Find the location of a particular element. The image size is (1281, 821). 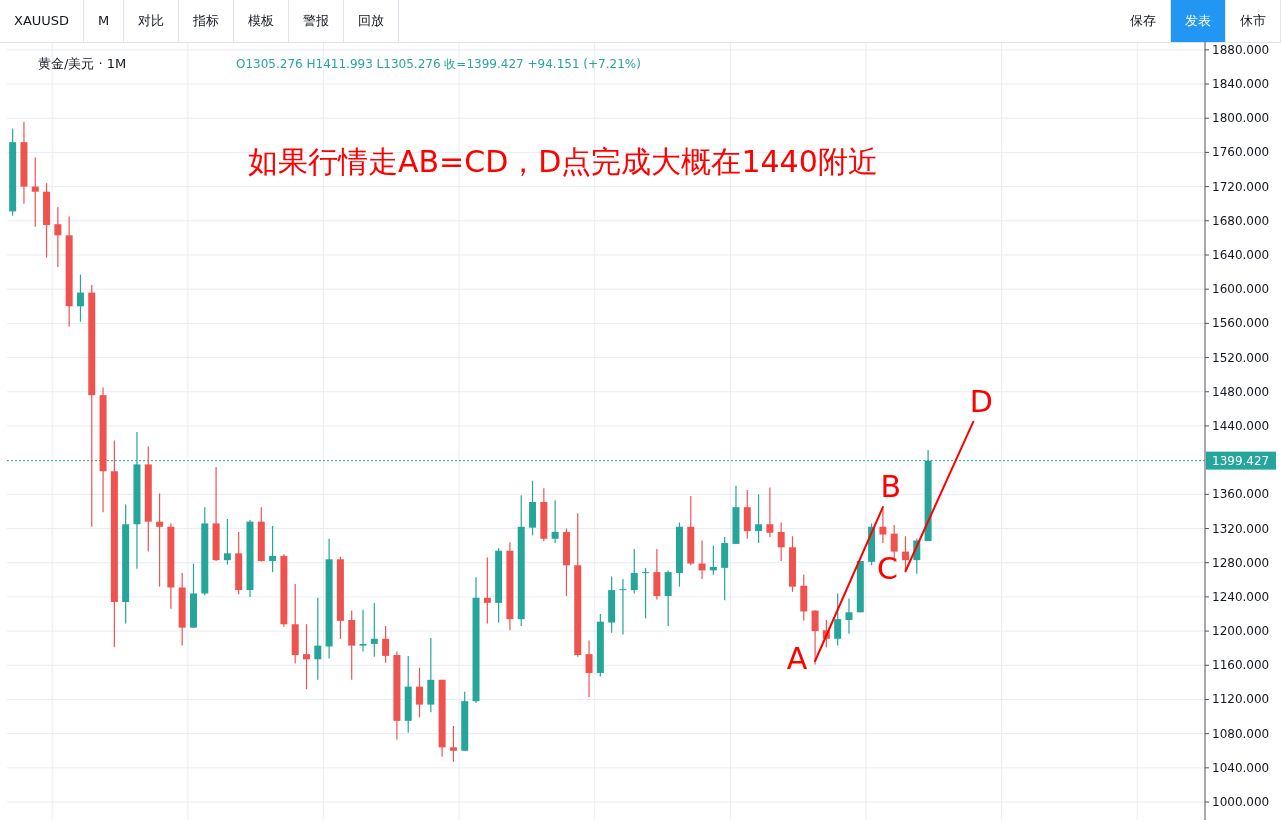

ref-line-label: 1399.427 is located at coordinates (1241, 460).